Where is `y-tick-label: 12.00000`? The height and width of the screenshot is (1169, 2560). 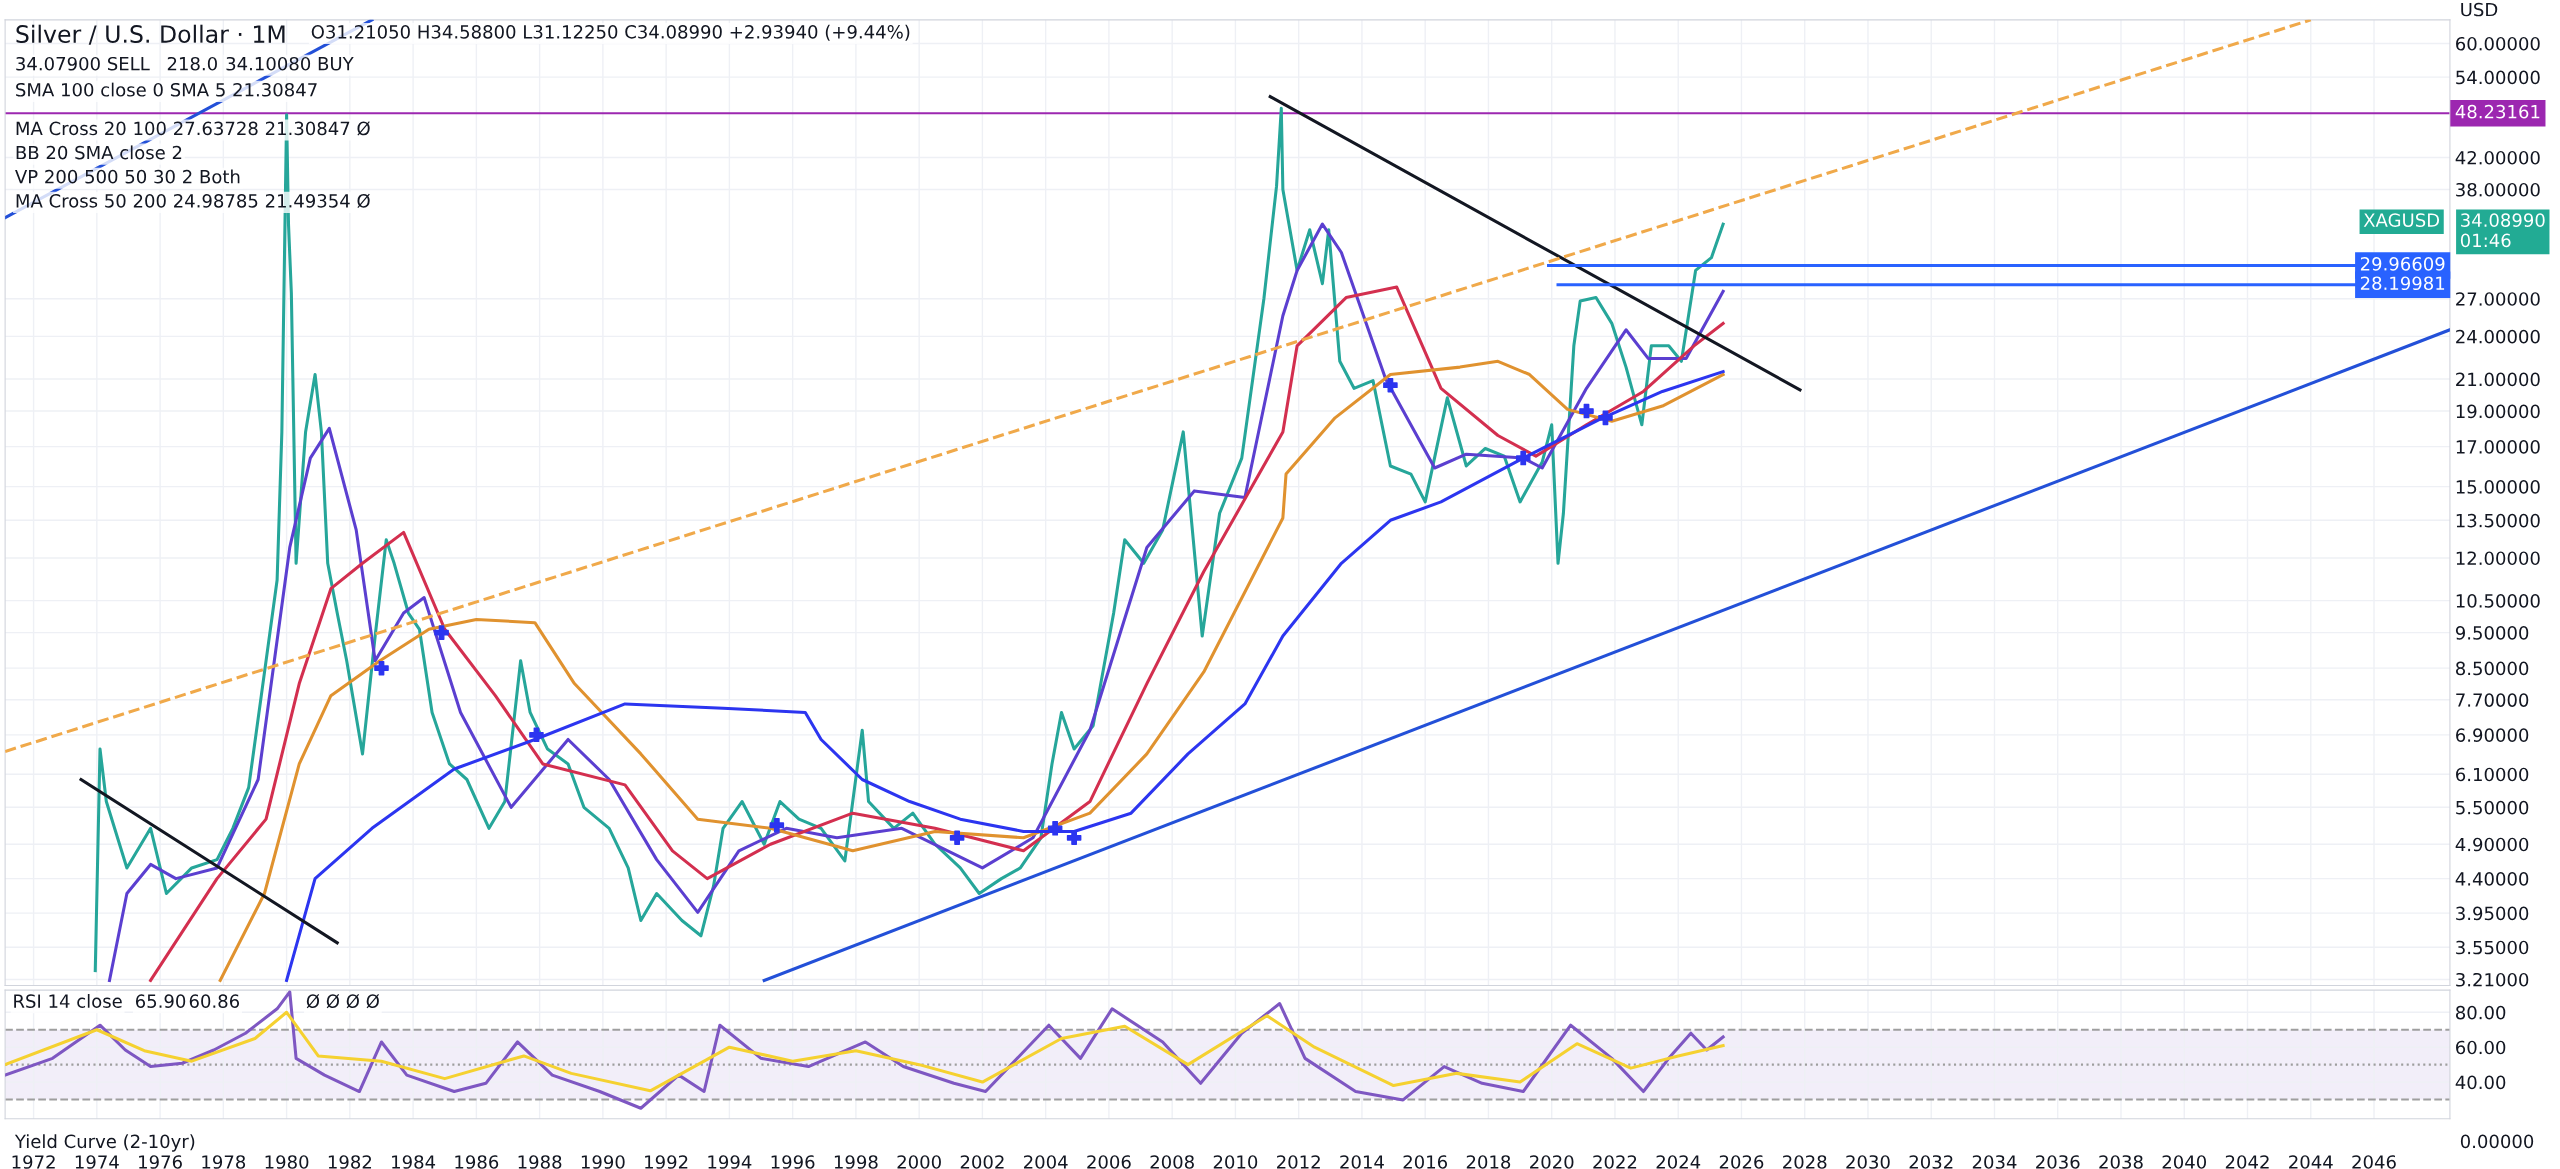
y-tick-label: 12.00000 is located at coordinates (2498, 558).